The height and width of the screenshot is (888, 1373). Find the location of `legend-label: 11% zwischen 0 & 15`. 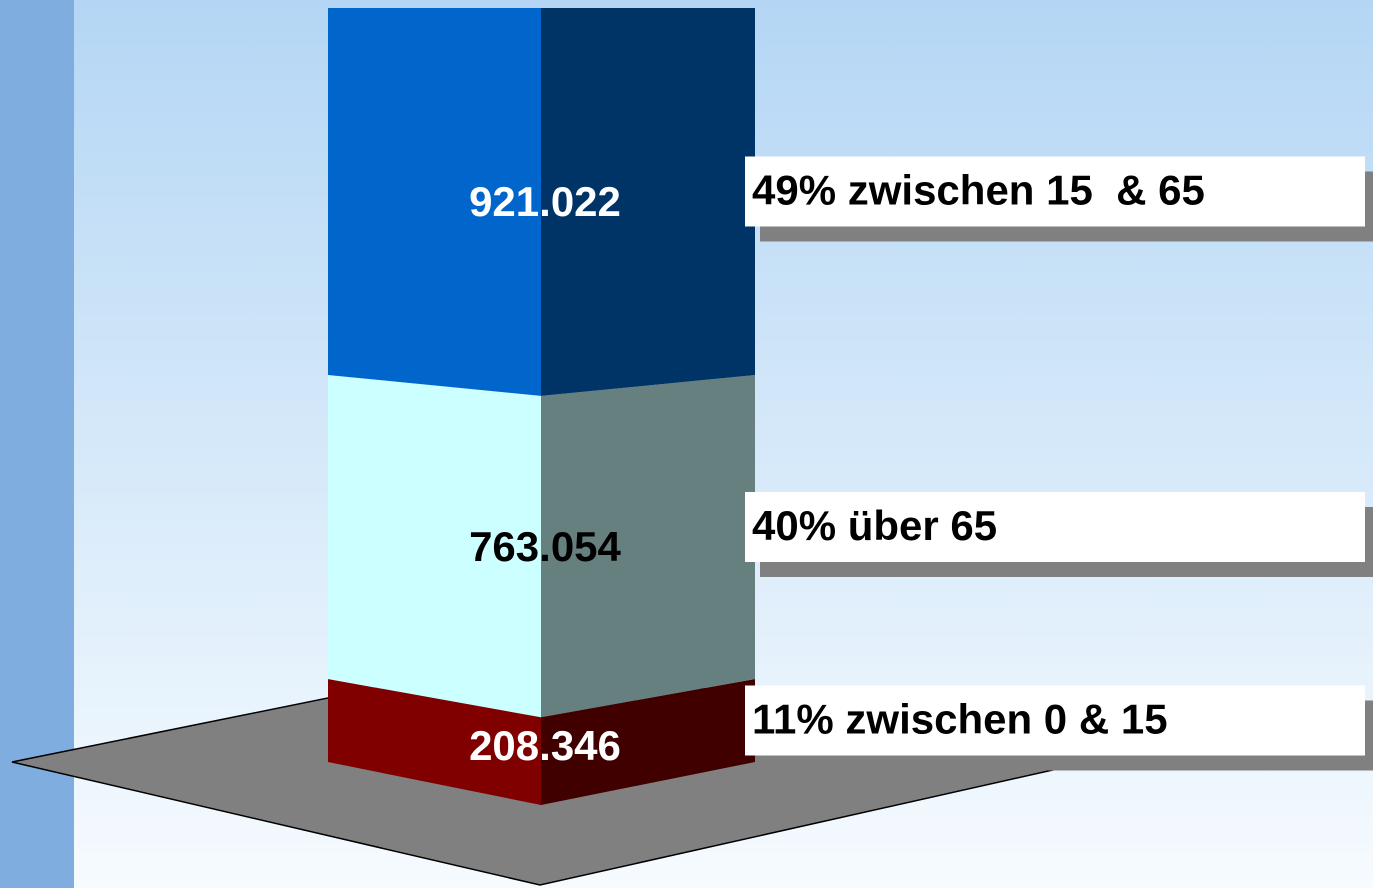

legend-label: 11% zwischen 0 & 15 is located at coordinates (960, 719).